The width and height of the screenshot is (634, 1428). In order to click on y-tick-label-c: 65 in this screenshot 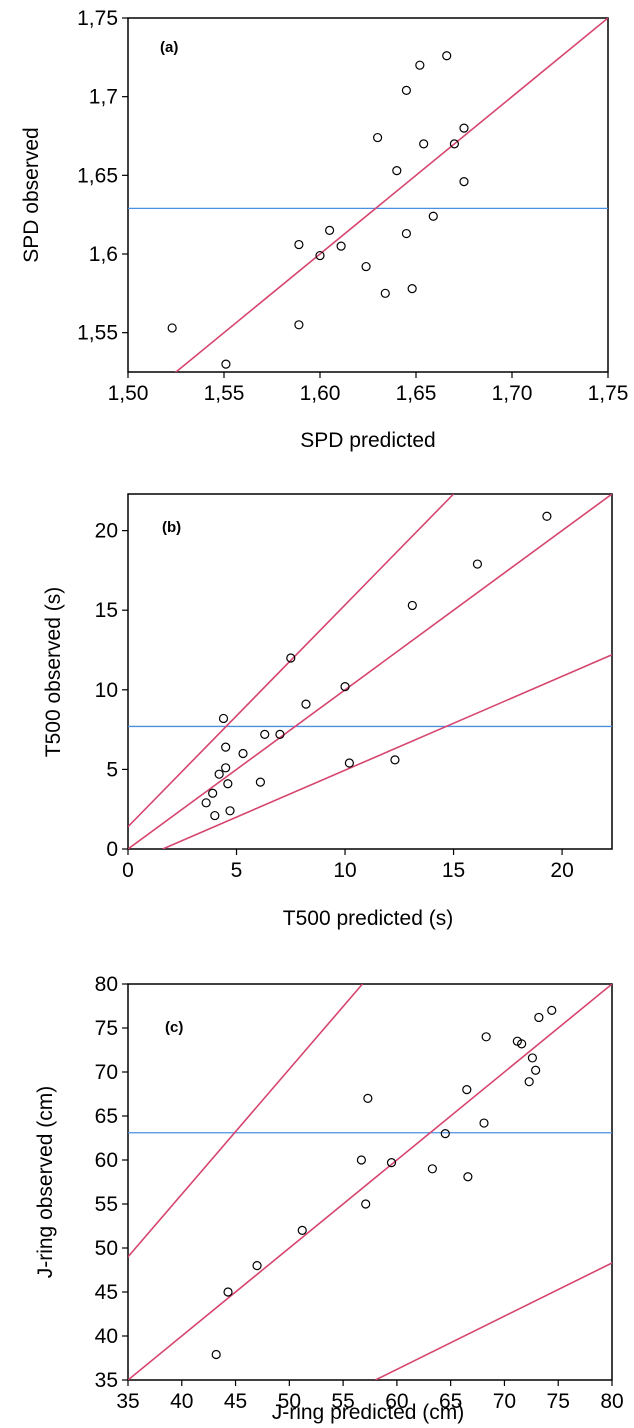, I will do `click(106, 1116)`.